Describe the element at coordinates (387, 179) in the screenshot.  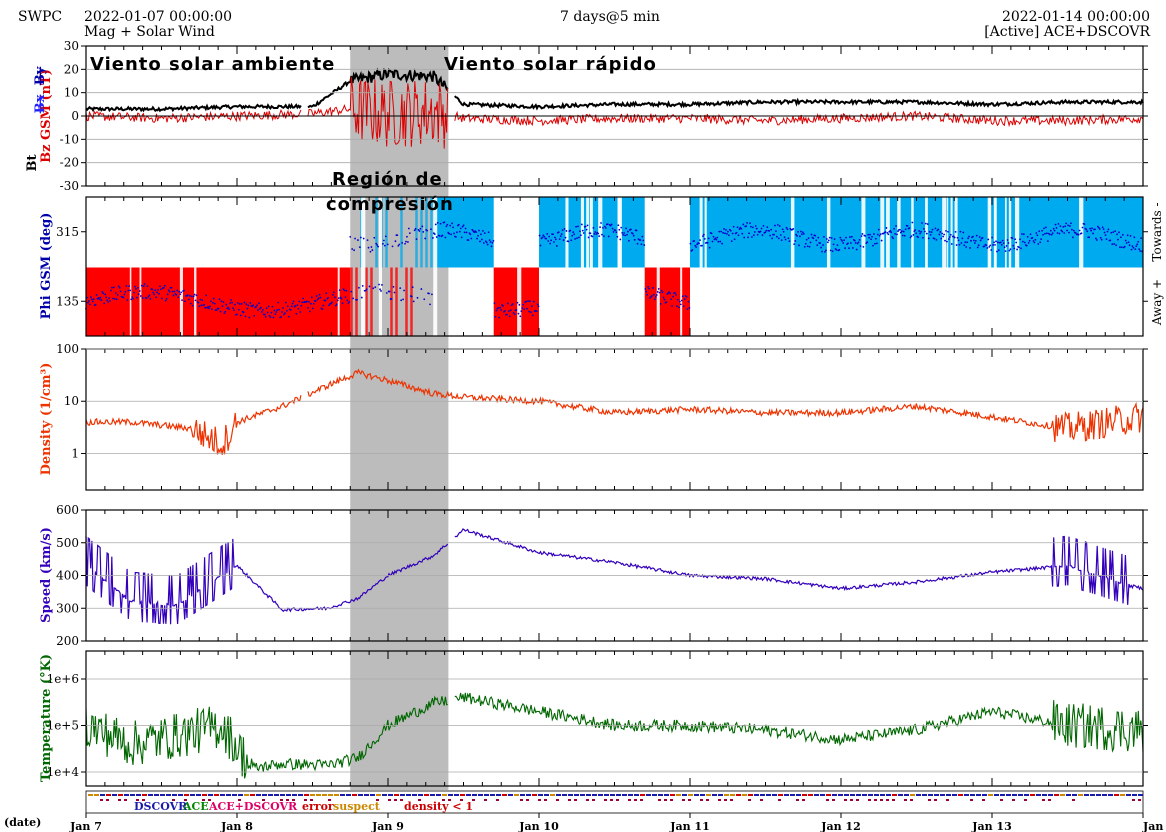
I see `annotation-compression-line1: Región de` at that location.